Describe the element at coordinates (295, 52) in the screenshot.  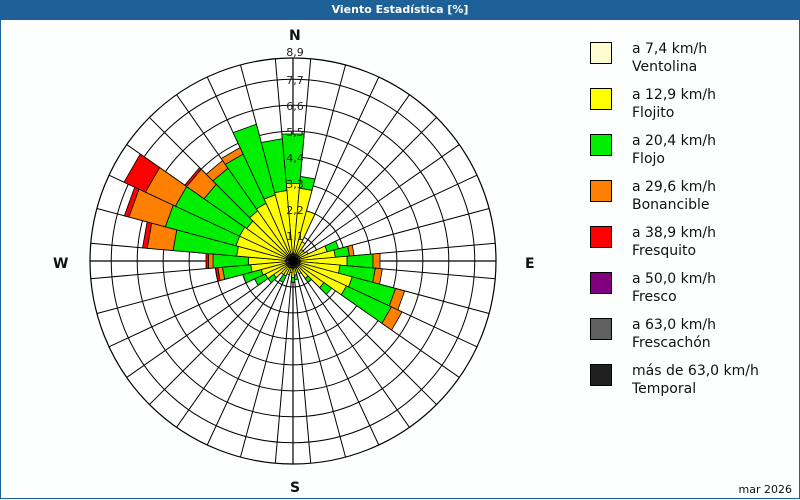
I see `svg-text: 8,9` at that location.